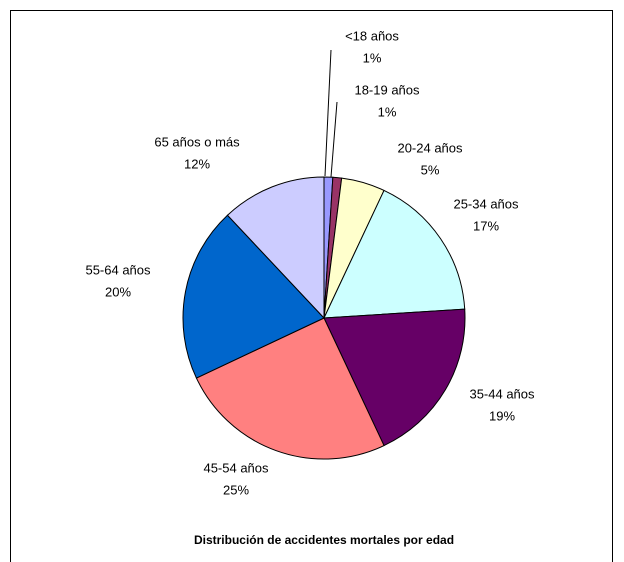 This screenshot has width=624, height=562. I want to click on slice-label: 55-64 años, so click(118, 269).